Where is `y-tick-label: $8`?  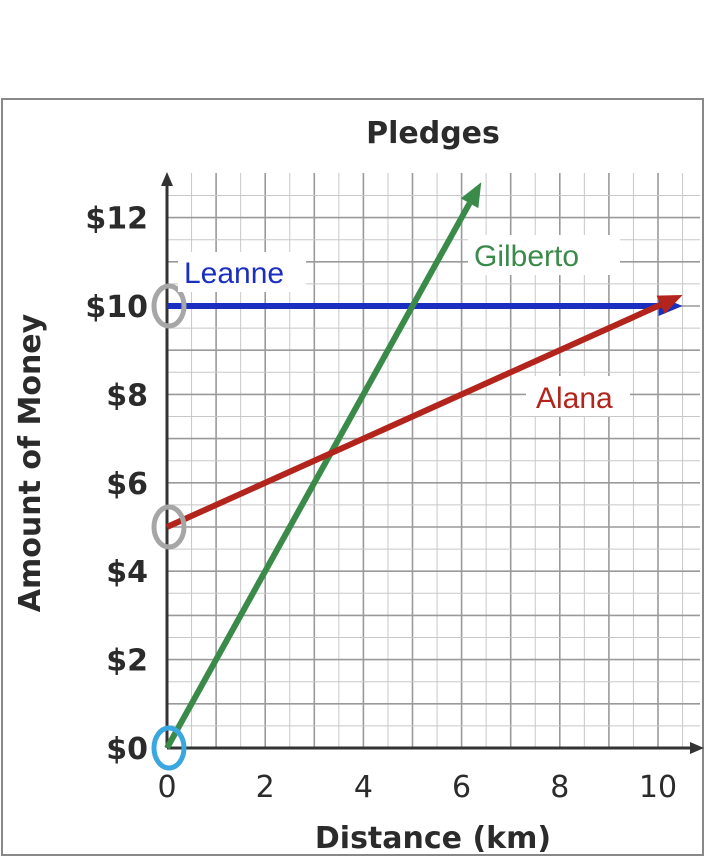 y-tick-label: $8 is located at coordinates (127, 395).